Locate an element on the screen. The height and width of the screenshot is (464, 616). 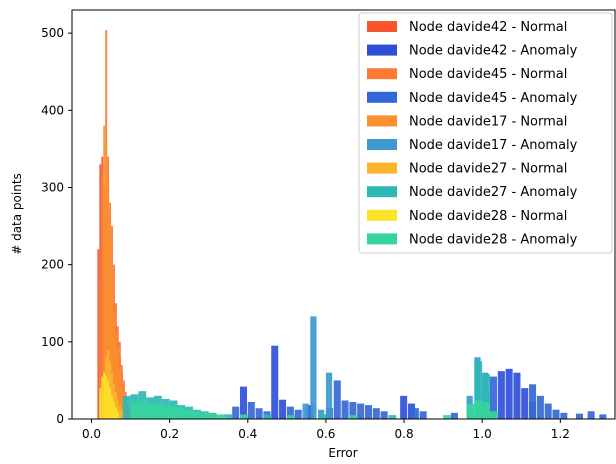
series-10-bars is located at coordinates (314, 409).